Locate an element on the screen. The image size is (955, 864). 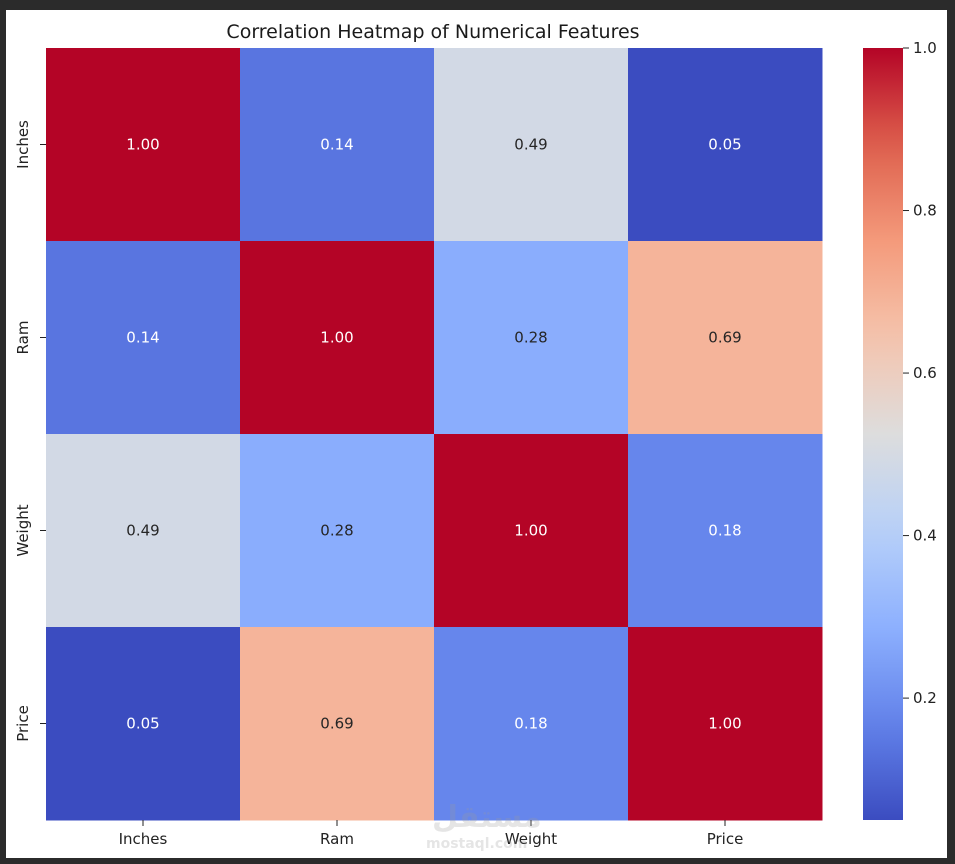
colorbar-tick-label: 1.0 is located at coordinates (925, 48).